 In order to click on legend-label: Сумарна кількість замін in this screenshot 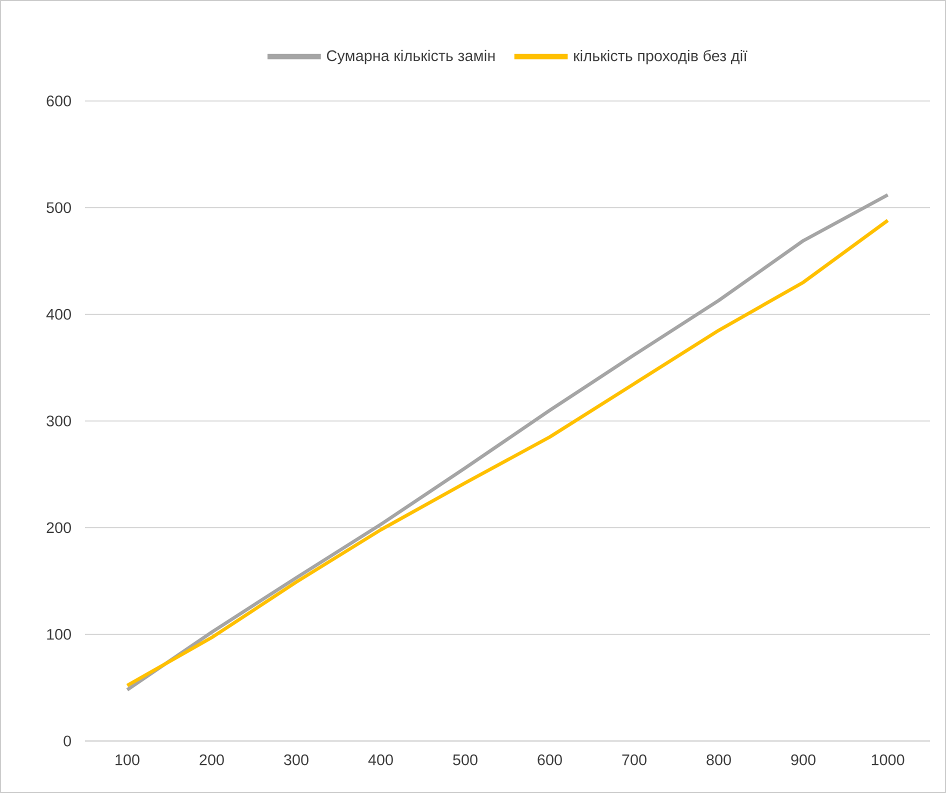, I will do `click(410, 57)`.